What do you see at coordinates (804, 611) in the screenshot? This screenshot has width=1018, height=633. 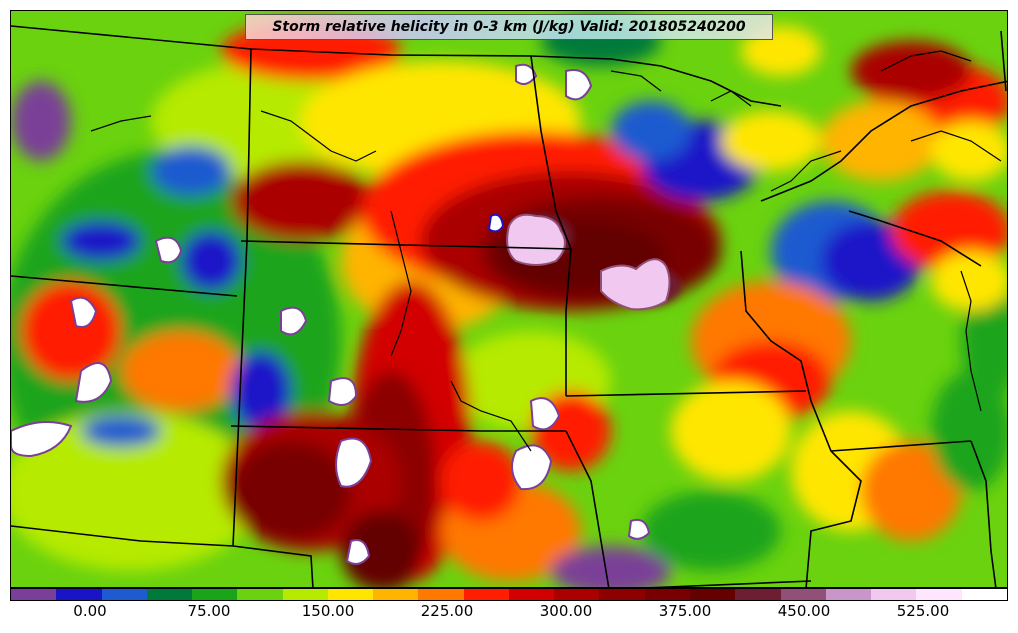 I see `colorbar-tick-label: 450.00` at bounding box center [804, 611].